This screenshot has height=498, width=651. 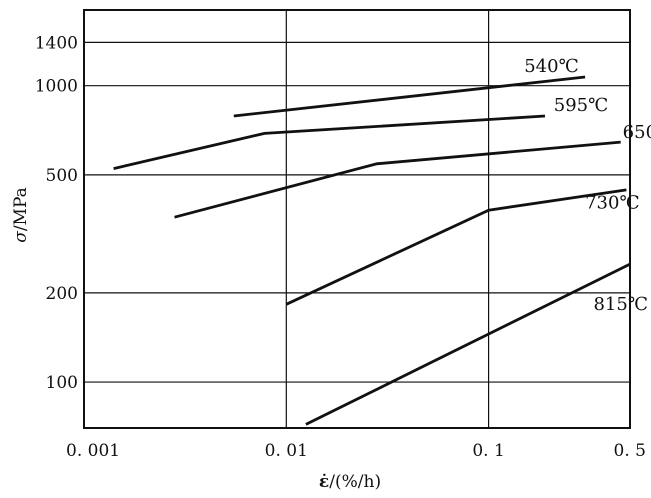 I want to click on series-label: 595℃, so click(x=581, y=105).